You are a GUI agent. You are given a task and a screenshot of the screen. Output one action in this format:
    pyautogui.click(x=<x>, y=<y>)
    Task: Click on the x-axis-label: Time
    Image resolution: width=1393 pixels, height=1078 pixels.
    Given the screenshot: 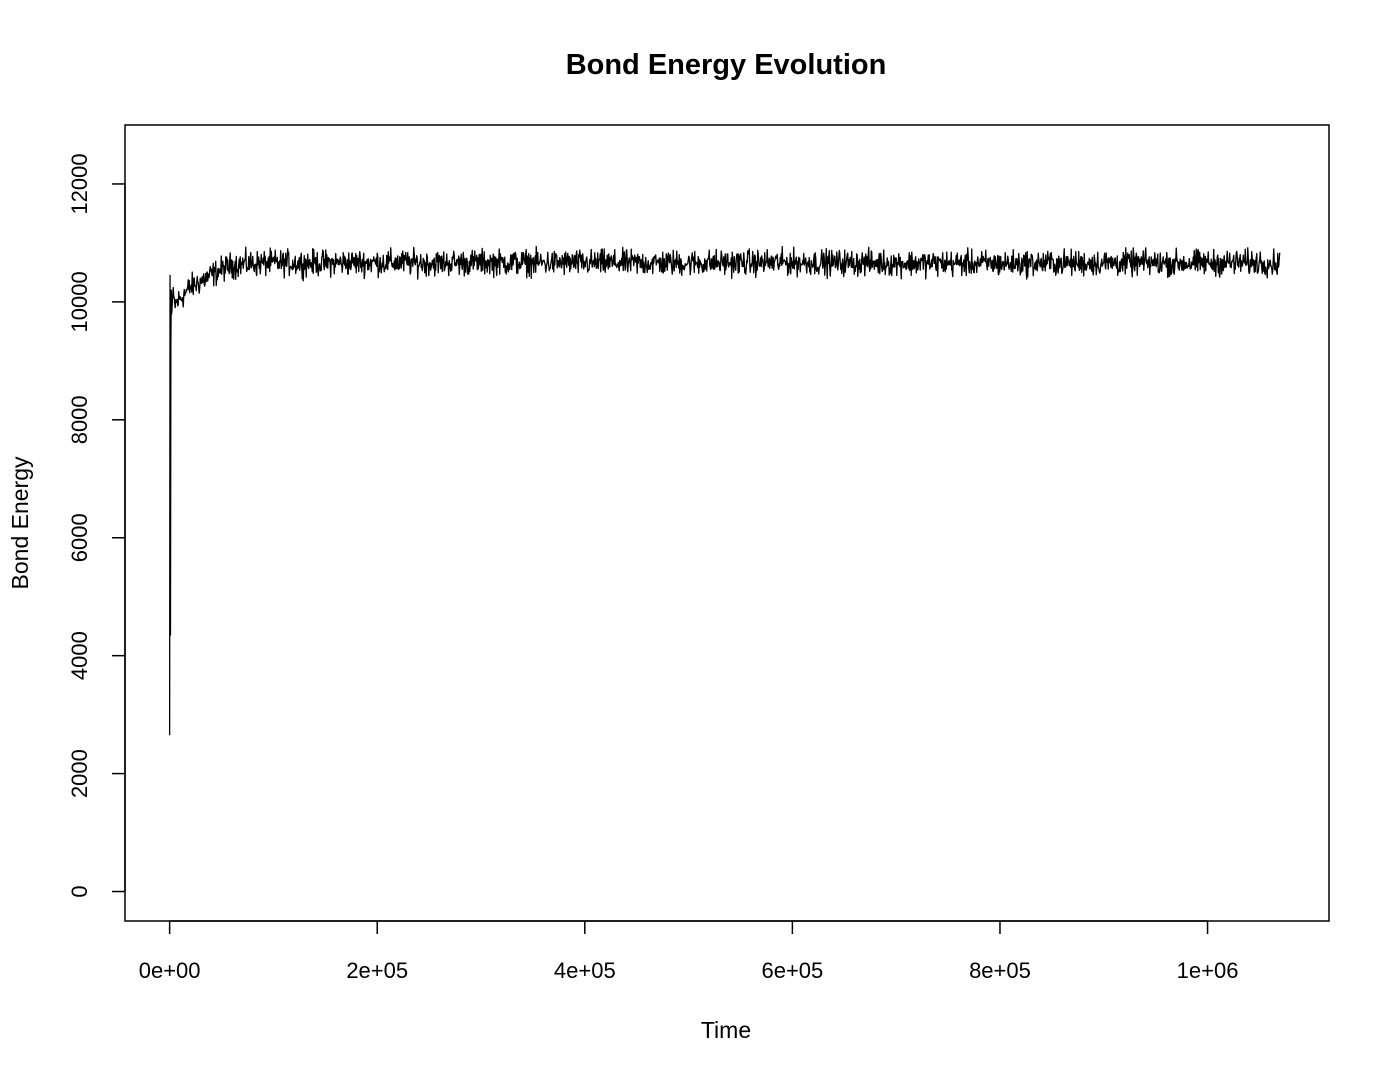 What is the action you would take?
    pyautogui.click(x=726, y=1030)
    